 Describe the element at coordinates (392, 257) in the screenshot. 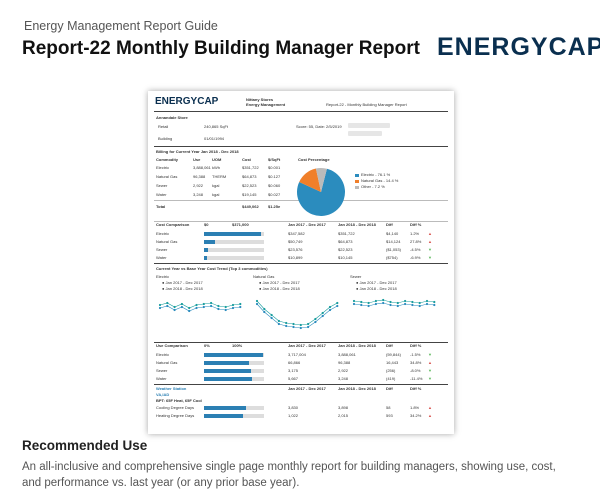

I see `cost-diff: ($754)` at that location.